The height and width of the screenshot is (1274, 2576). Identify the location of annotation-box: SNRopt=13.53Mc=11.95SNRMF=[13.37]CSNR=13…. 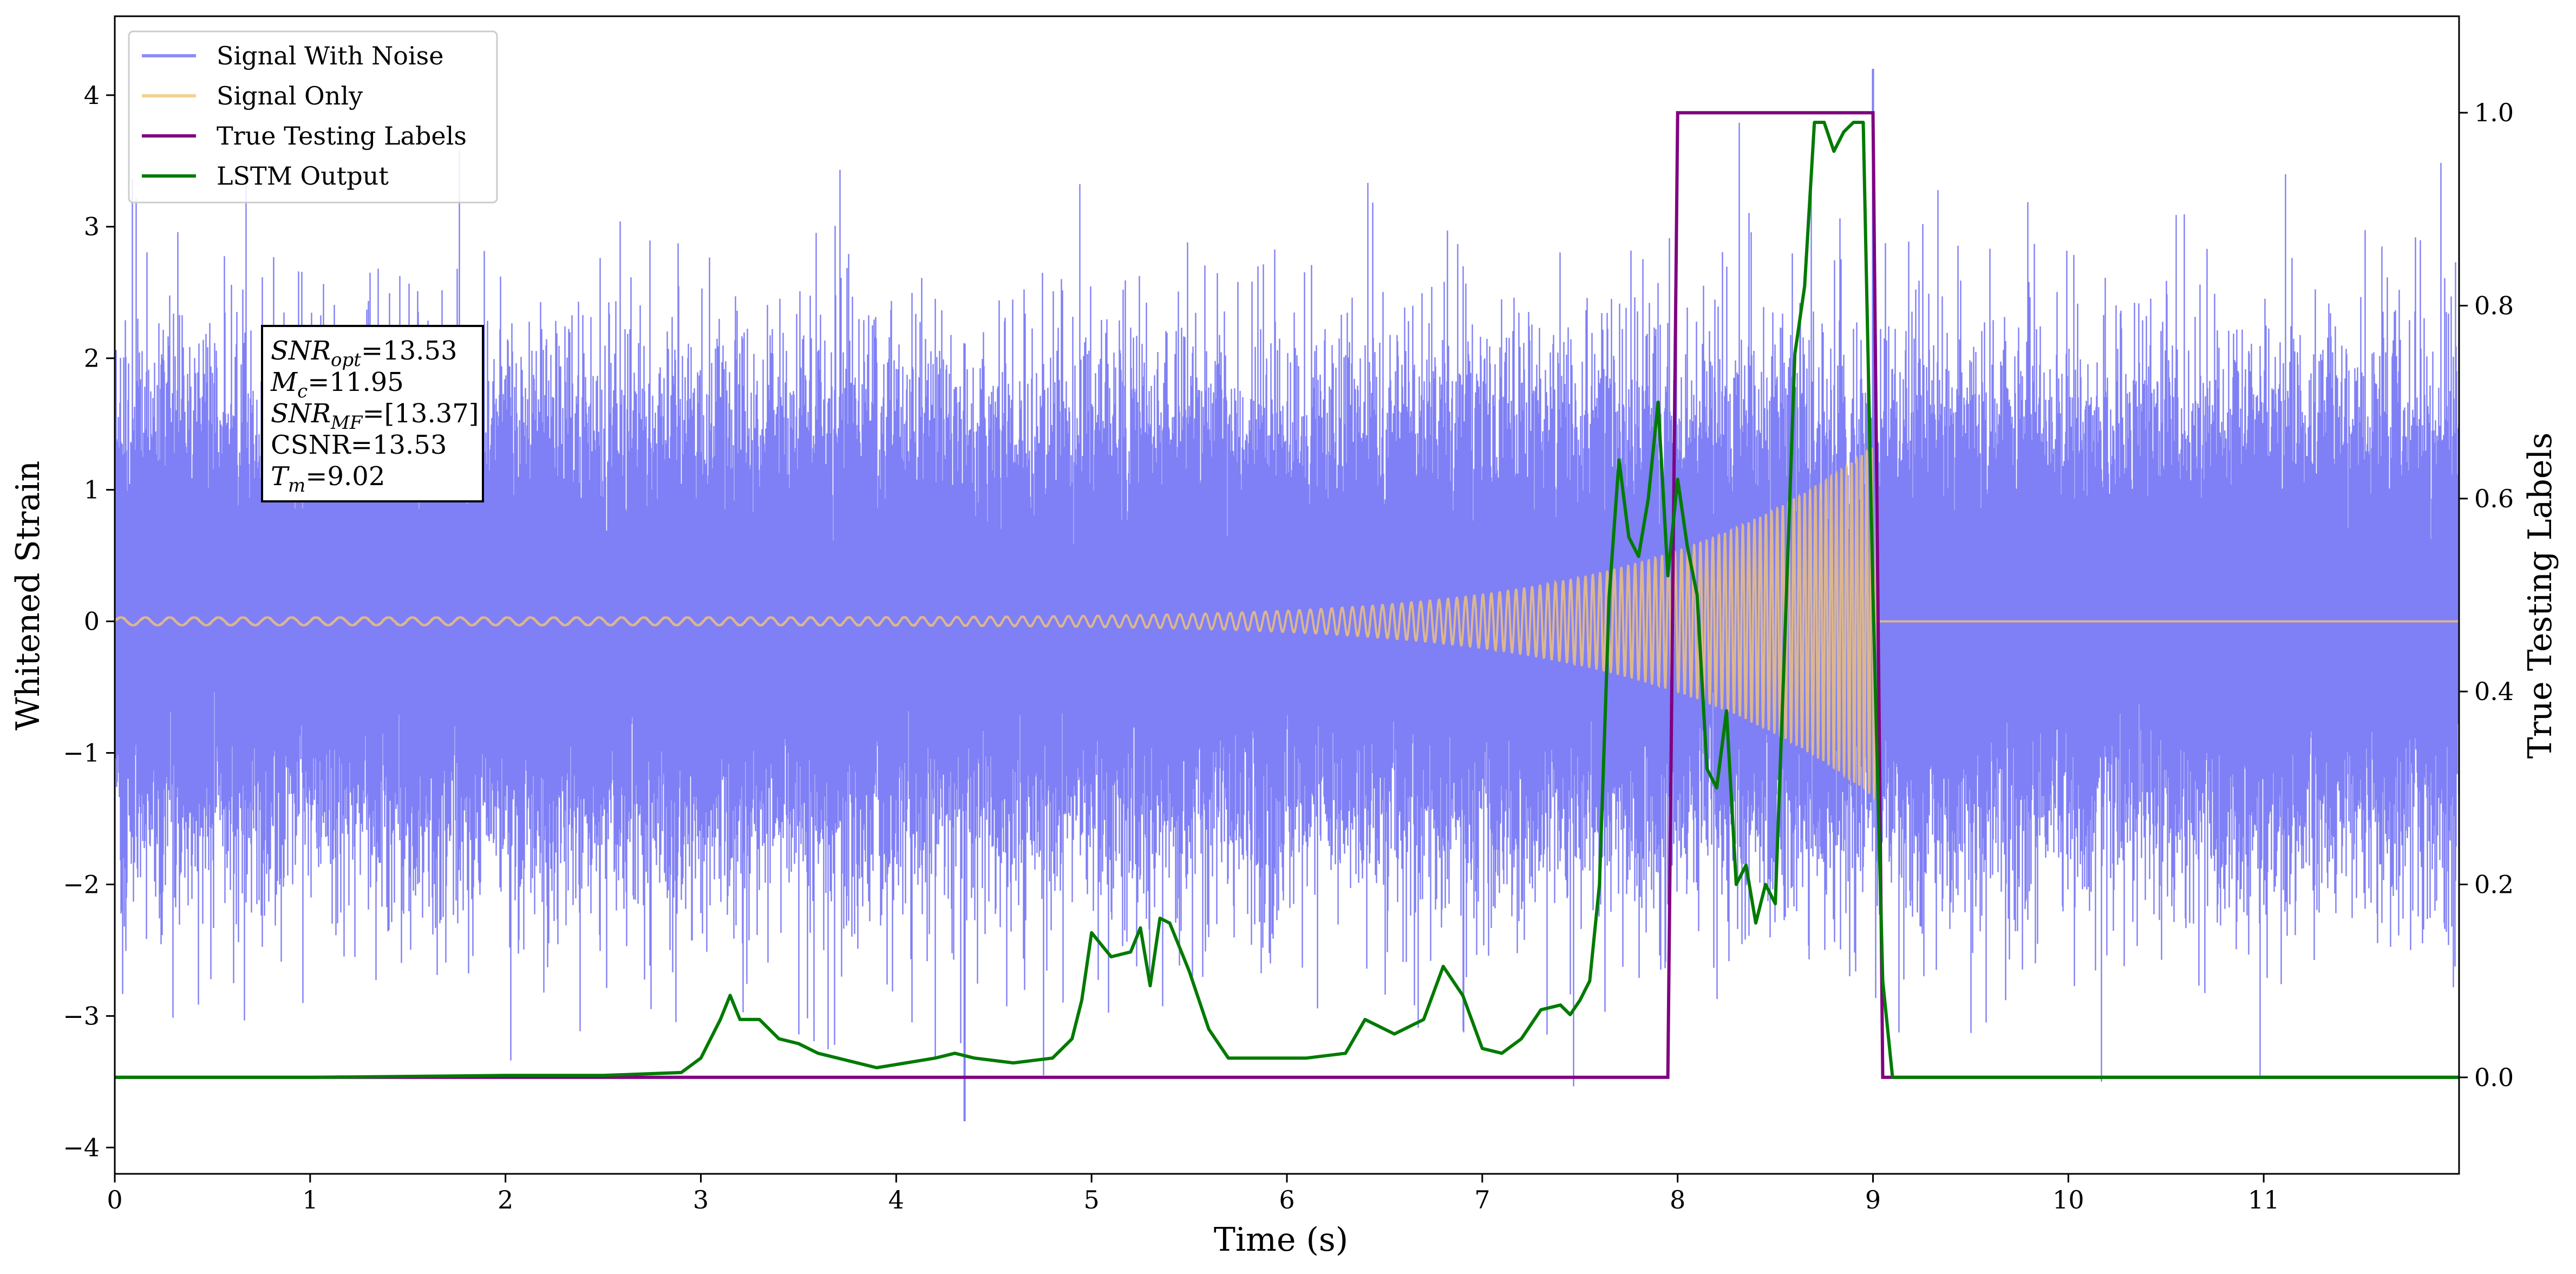
(373, 413).